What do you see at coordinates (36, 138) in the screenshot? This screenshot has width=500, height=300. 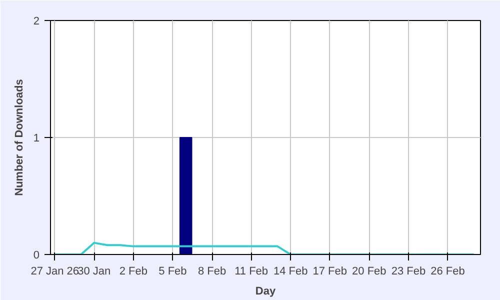 I see `y-tick-label: 1` at bounding box center [36, 138].